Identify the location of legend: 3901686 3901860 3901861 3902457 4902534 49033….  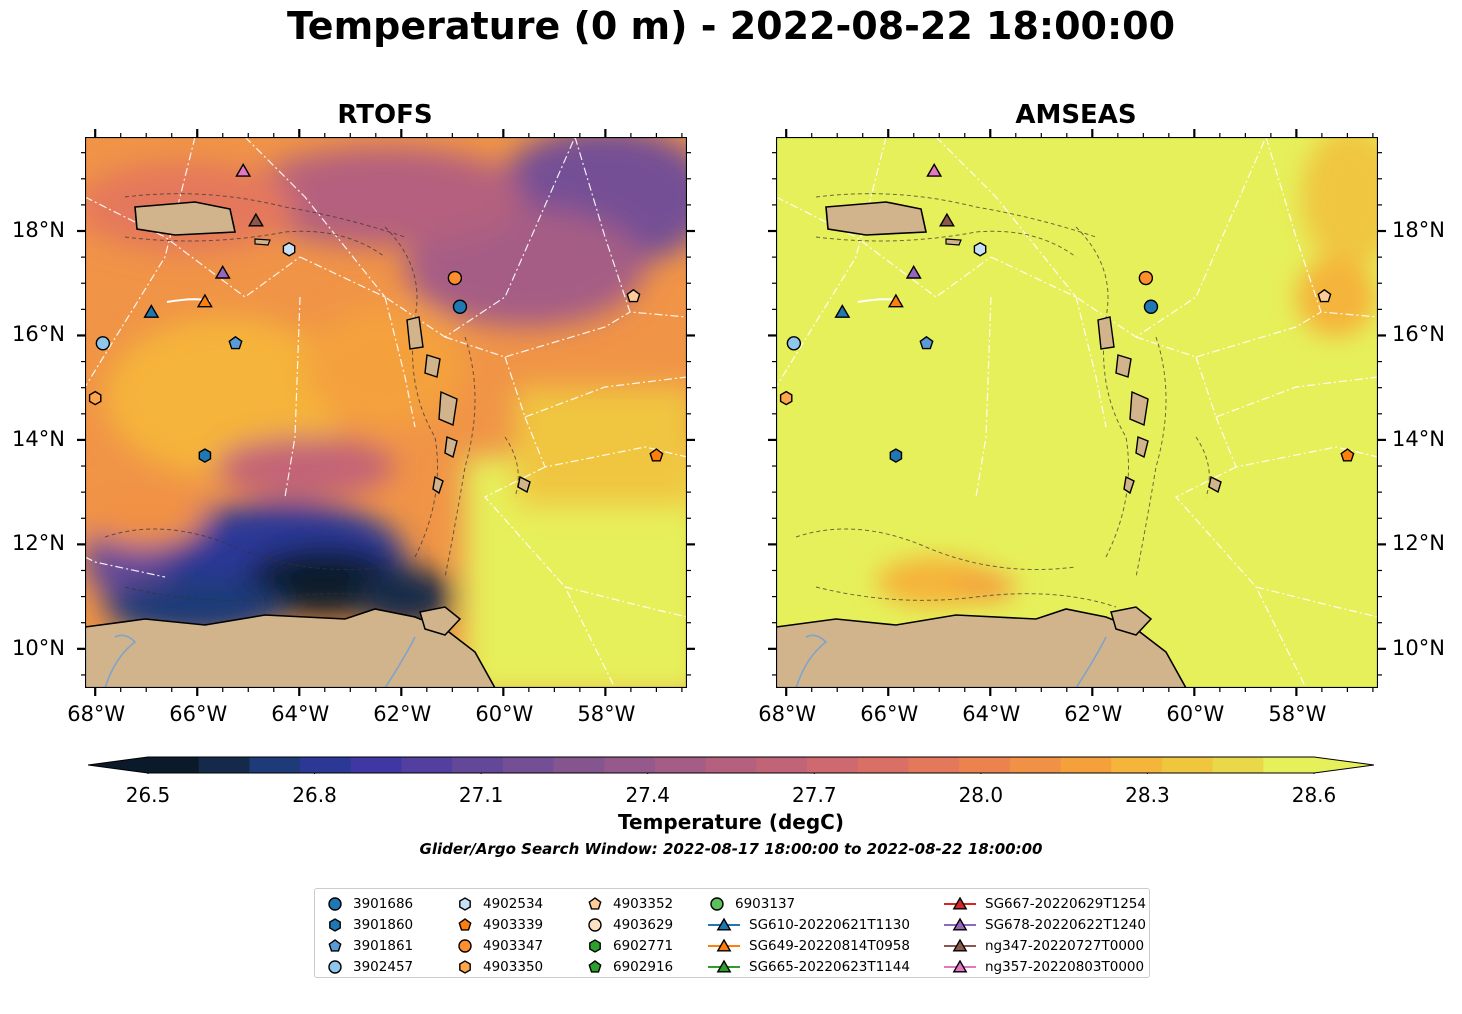
(732, 933).